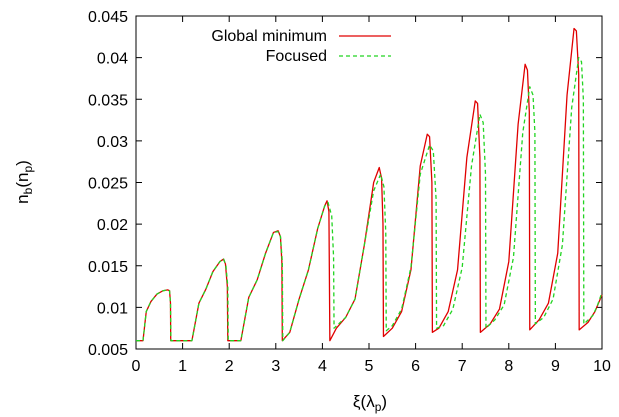 The image size is (619, 417). What do you see at coordinates (602, 366) in the screenshot?
I see `x-tick-label: 10` at bounding box center [602, 366].